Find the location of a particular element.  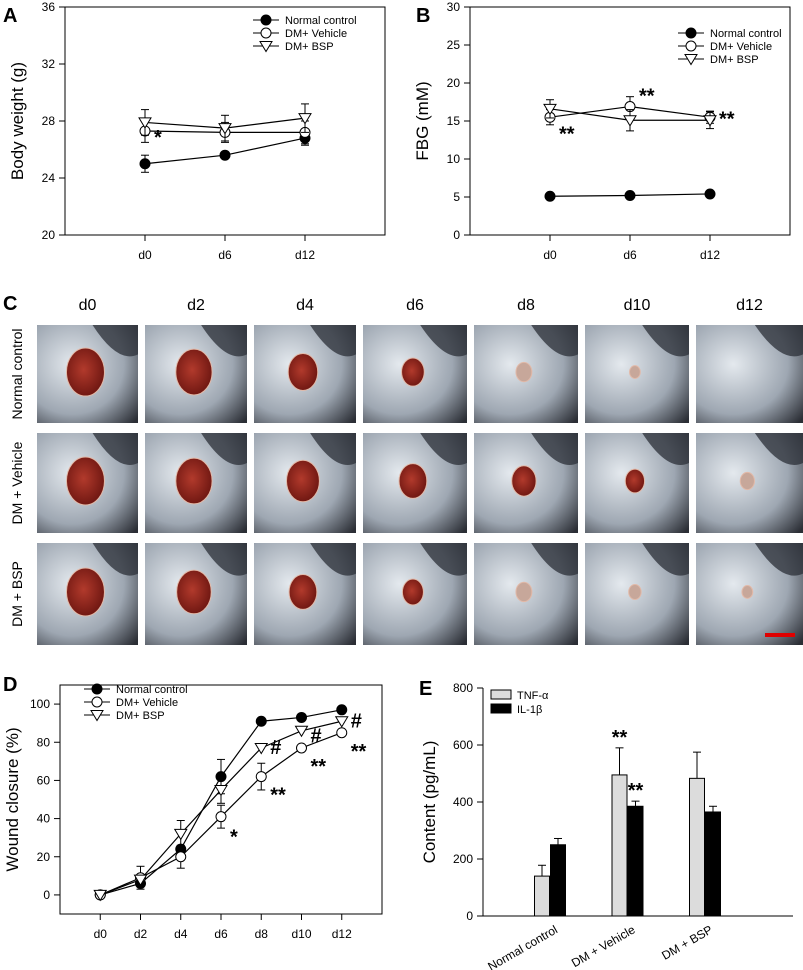

day-label: d12 is located at coordinates (749, 305).